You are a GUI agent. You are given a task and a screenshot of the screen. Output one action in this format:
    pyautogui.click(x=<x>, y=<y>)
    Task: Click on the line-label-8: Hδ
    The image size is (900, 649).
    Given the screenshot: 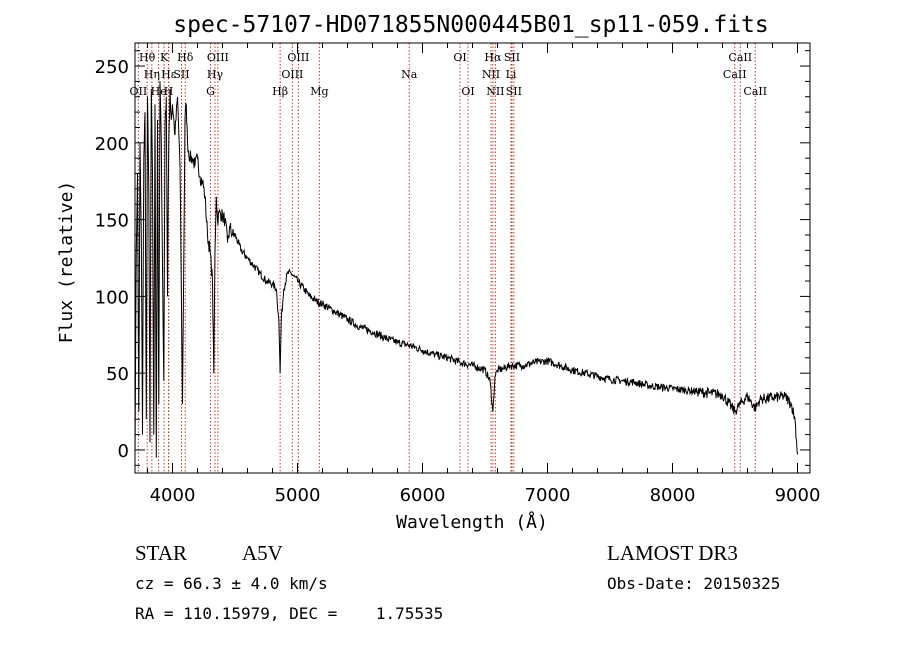 What is the action you would take?
    pyautogui.click(x=185, y=57)
    